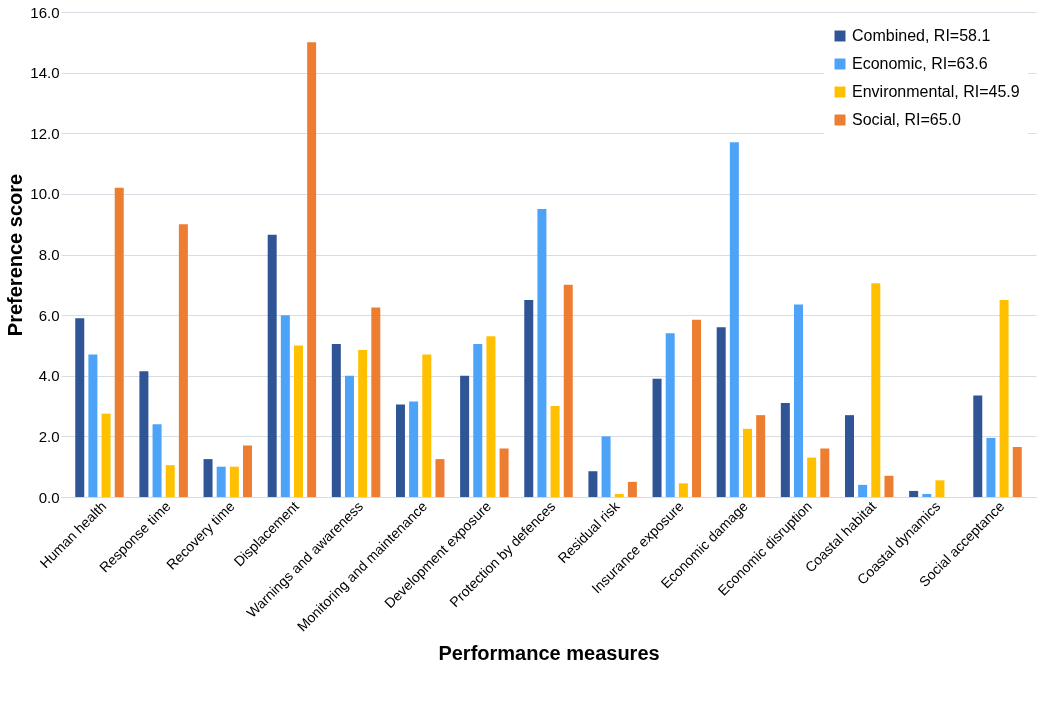 Image resolution: width=1061 pixels, height=727 pixels. Describe the element at coordinates (936, 91) in the screenshot. I see `legend-label: Environmental, RI=45.9` at that location.